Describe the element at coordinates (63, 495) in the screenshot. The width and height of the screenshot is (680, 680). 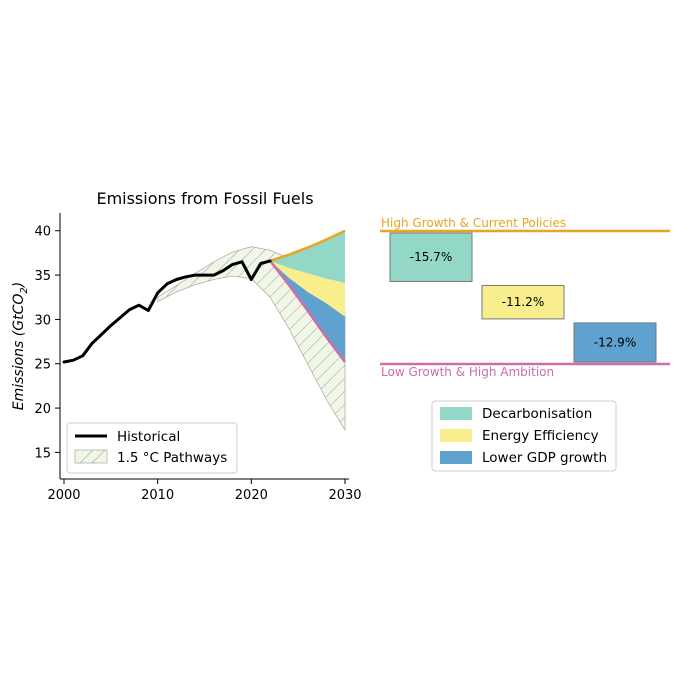
I see `x-tick-label: 2000` at that location.